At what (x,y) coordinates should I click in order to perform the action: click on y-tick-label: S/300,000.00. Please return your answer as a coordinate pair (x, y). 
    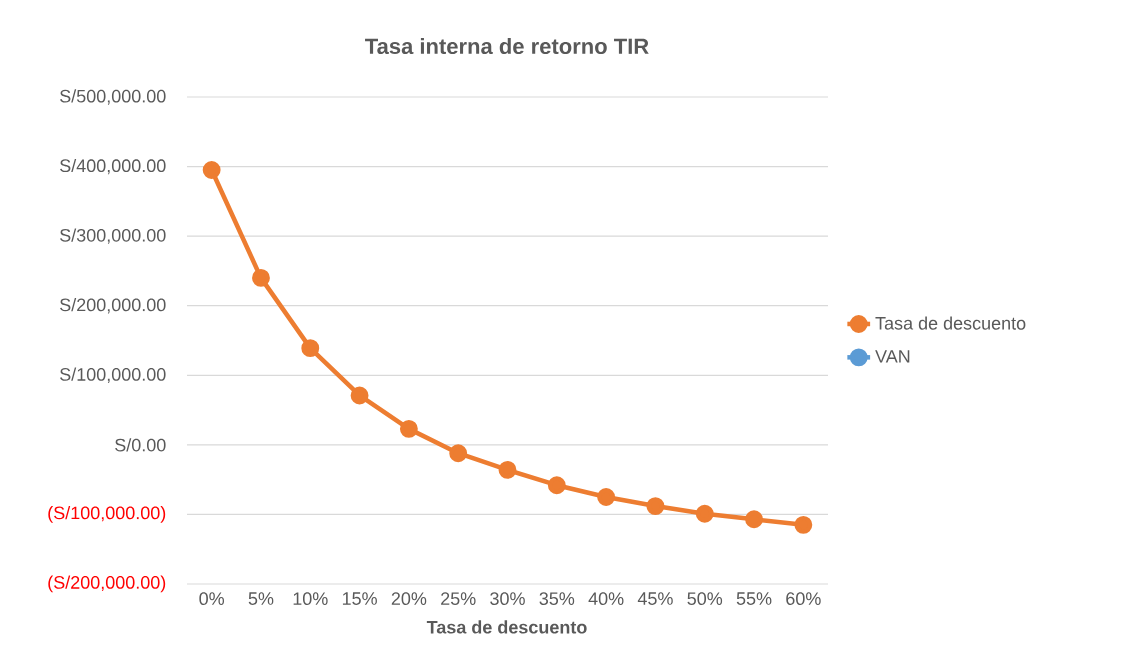
    Looking at the image, I should click on (113, 236).